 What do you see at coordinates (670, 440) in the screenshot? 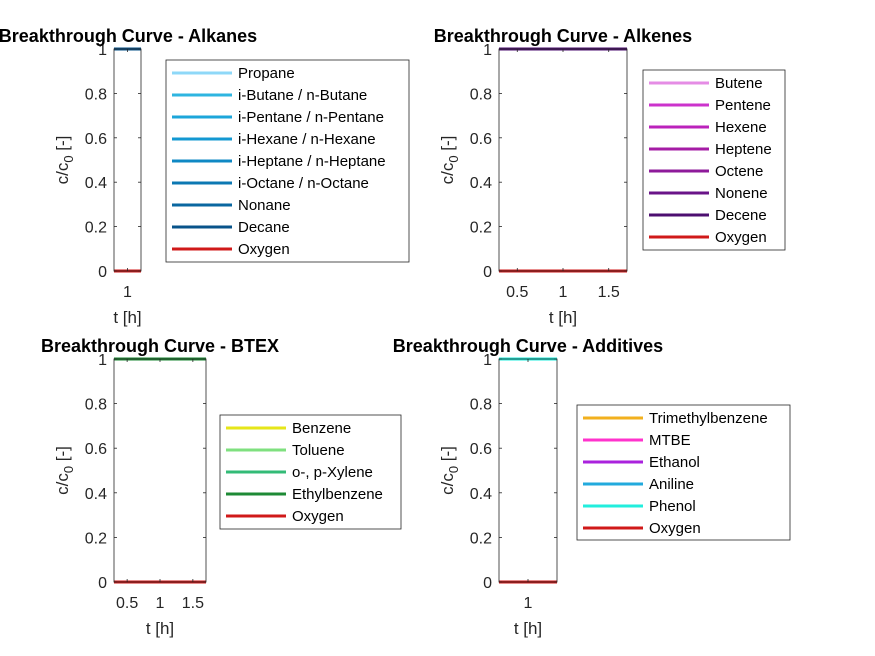
I see `legend-entry-label: MTBE` at bounding box center [670, 440].